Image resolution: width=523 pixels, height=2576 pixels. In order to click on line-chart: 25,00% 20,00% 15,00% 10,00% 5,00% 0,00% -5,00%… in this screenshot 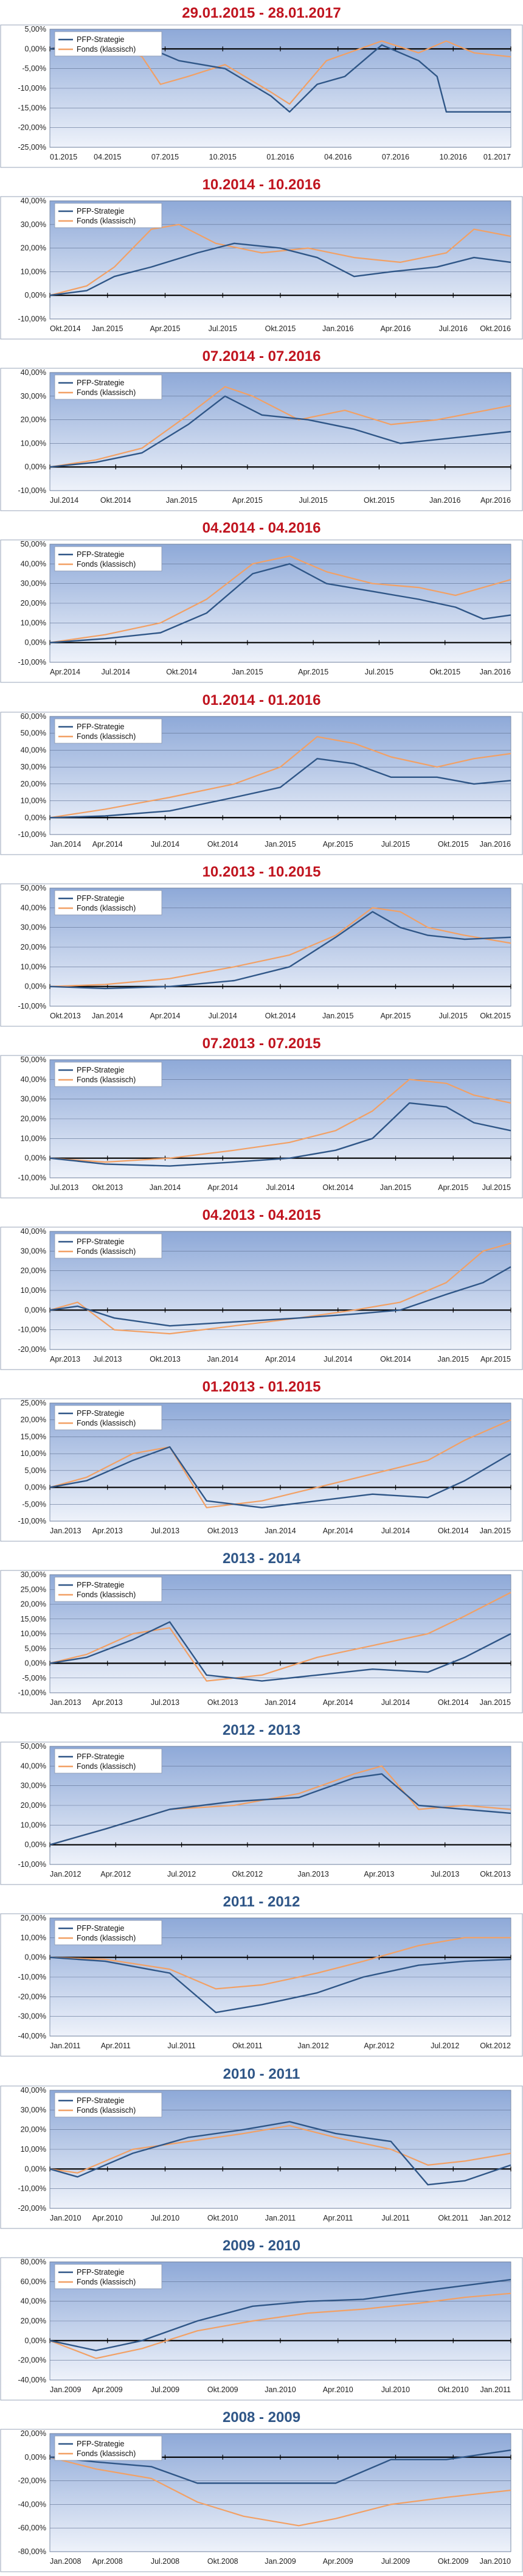, I will do `click(261, 1470)`.